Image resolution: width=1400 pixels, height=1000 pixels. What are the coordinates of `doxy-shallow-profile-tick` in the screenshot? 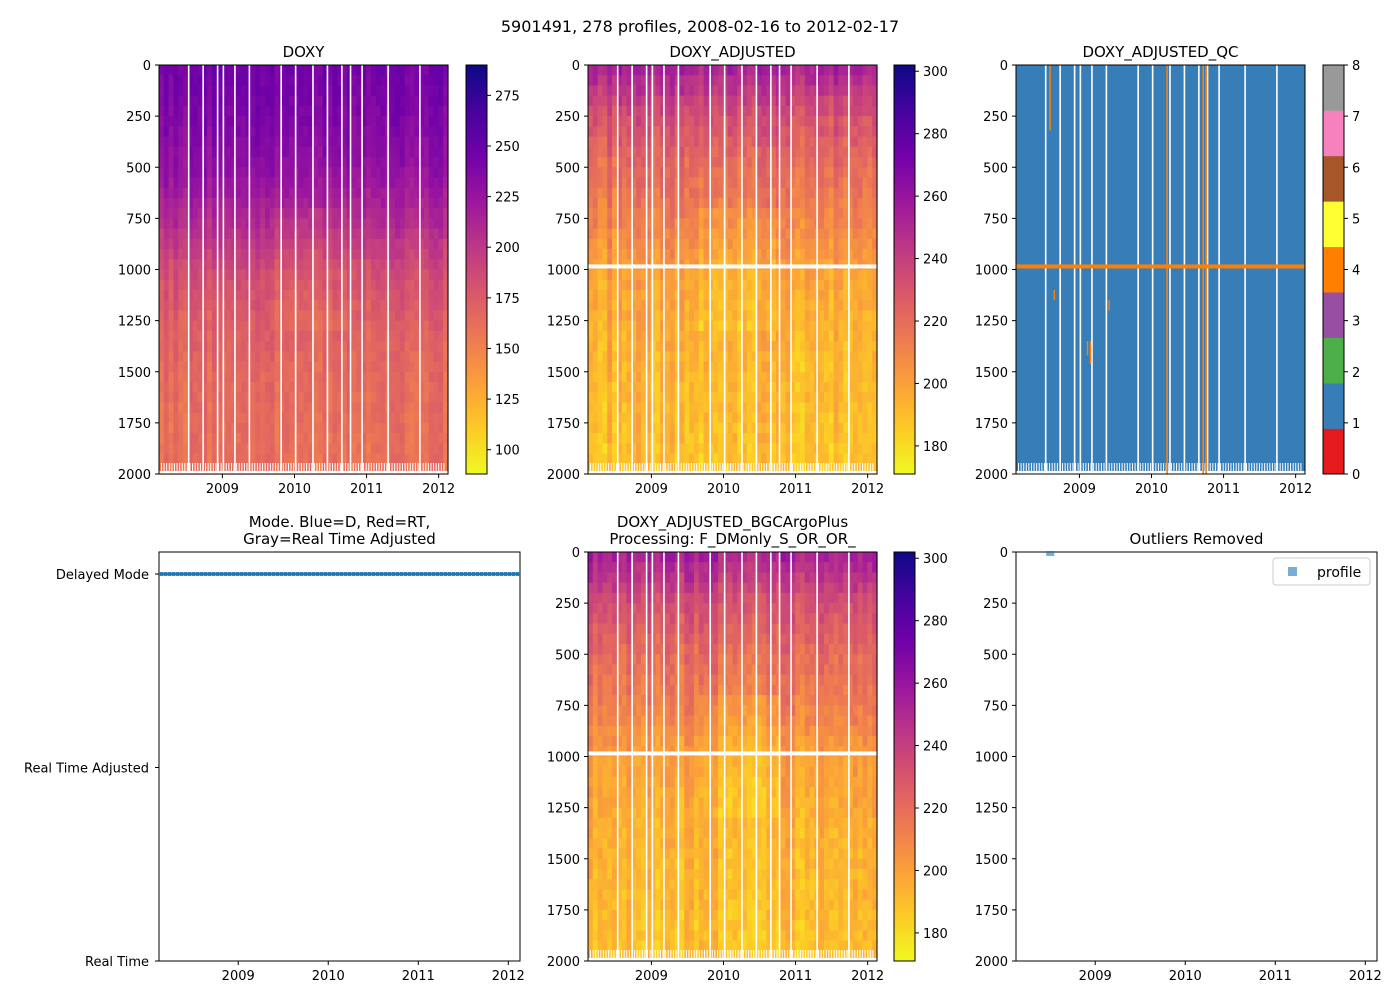 It's located at (211, 468).